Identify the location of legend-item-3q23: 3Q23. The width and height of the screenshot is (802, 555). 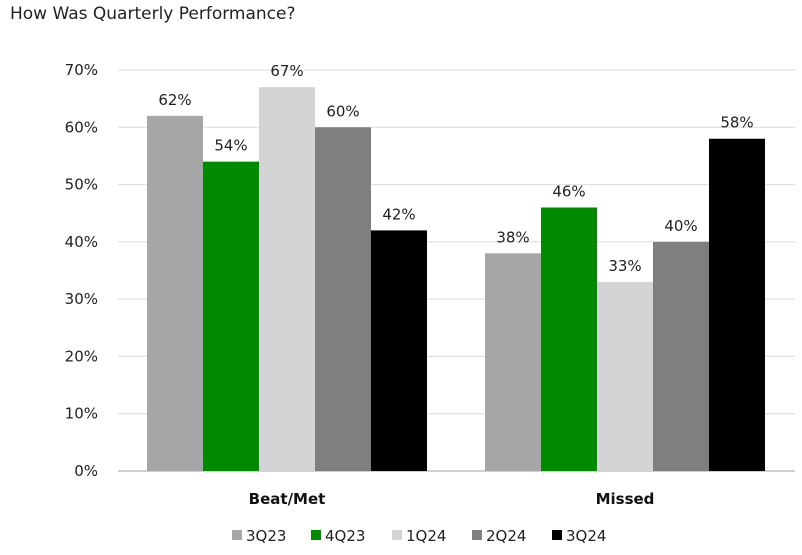
(259, 536).